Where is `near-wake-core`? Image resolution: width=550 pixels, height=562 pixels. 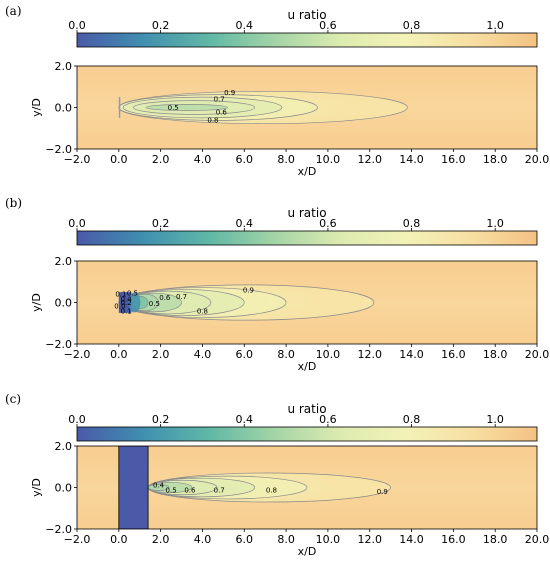 near-wake-core is located at coordinates (134, 302).